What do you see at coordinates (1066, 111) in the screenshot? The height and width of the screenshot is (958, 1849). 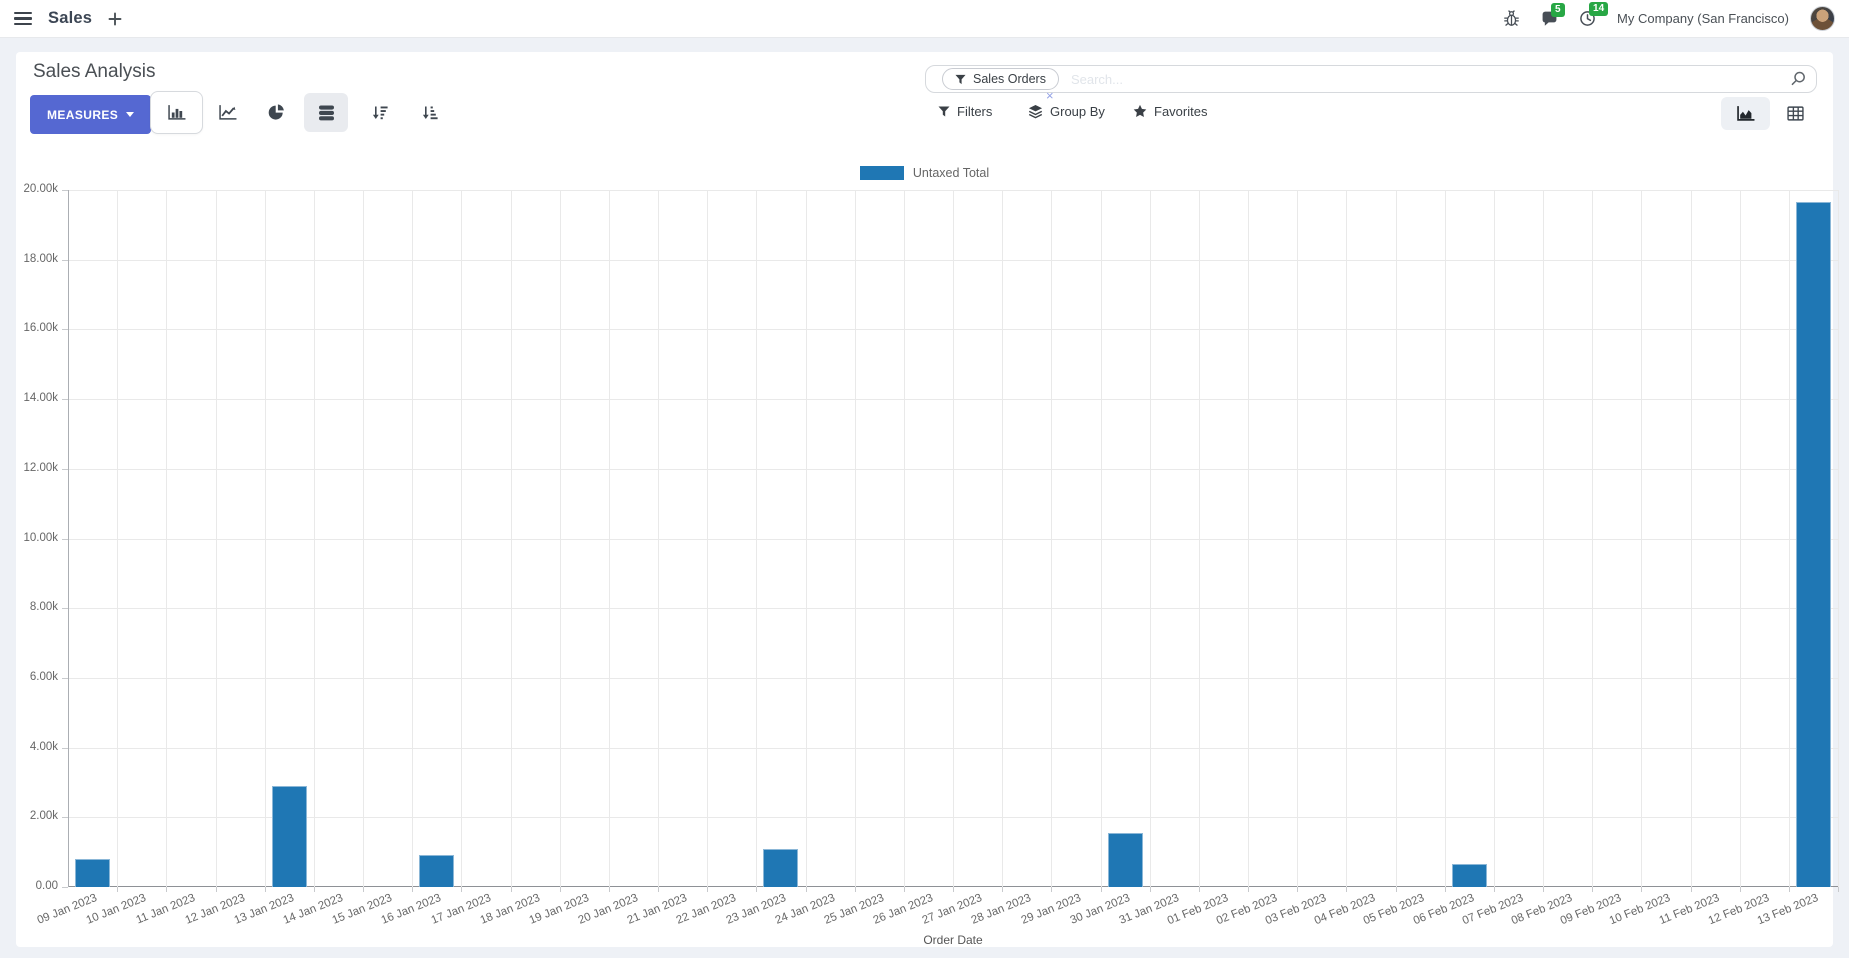 I see `group-by-button: Group By` at bounding box center [1066, 111].